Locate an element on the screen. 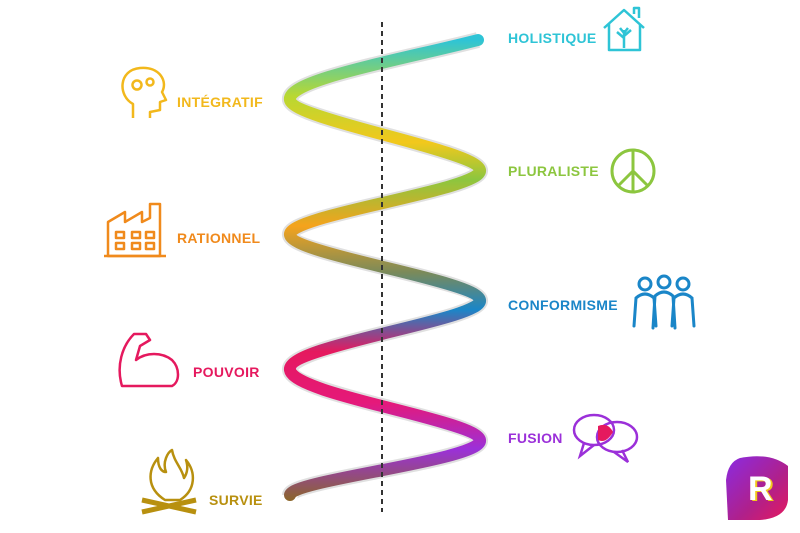 This screenshot has height=533, width=800. house-tree-icon is located at coordinates (624, 29).